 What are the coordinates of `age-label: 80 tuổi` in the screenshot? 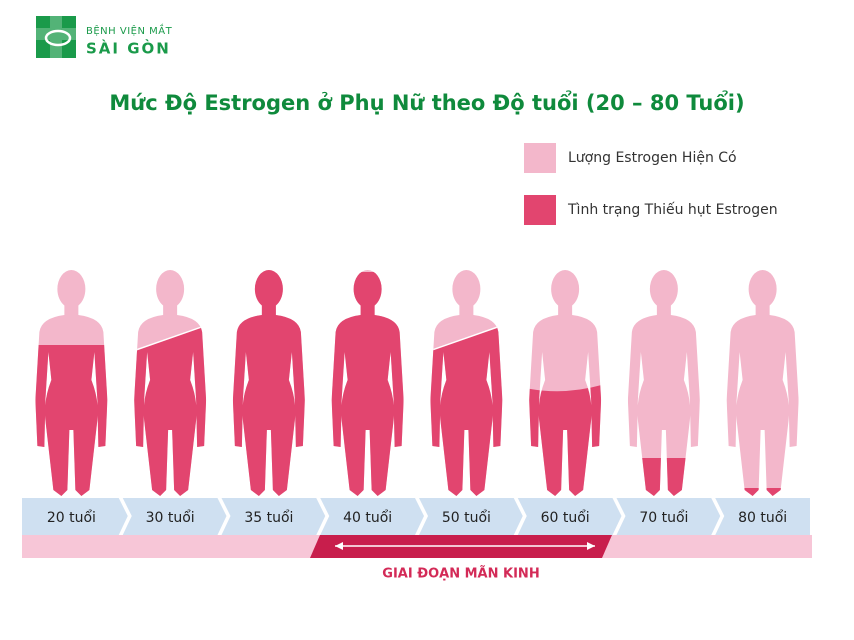 It's located at (762, 517).